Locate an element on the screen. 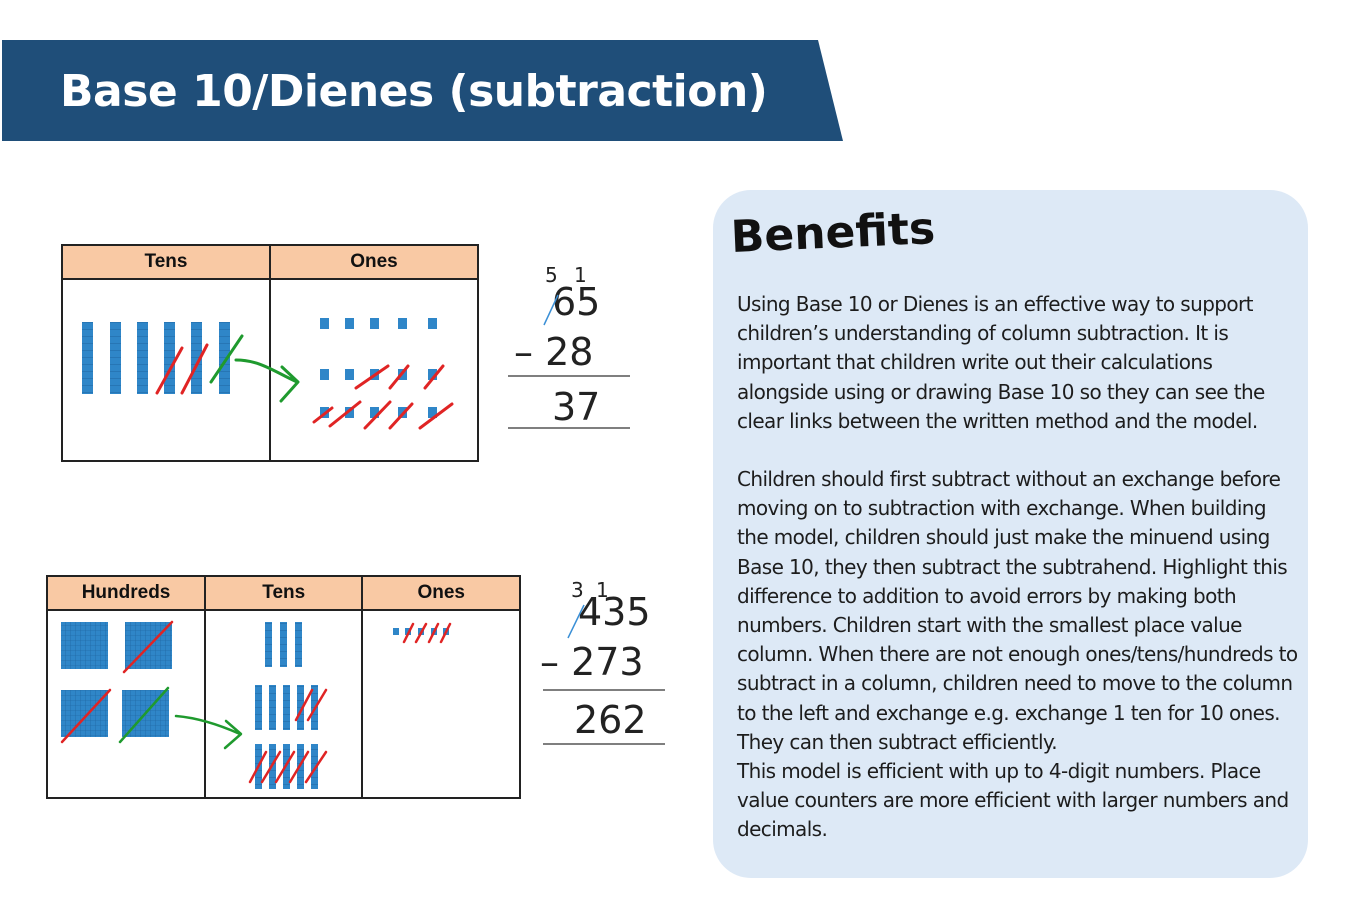  exchange-digit-tens: 5 is located at coordinates (551, 275).